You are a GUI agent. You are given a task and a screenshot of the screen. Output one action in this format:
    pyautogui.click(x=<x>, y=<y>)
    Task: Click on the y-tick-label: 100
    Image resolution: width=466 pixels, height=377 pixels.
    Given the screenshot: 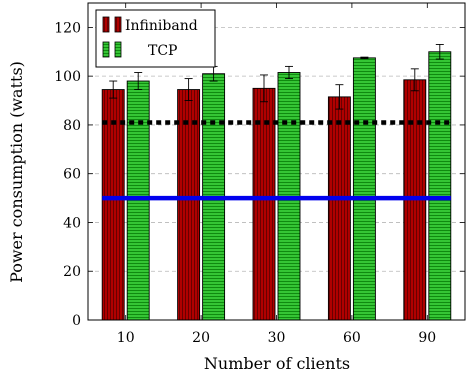 What is the action you would take?
    pyautogui.click(x=67, y=77)
    